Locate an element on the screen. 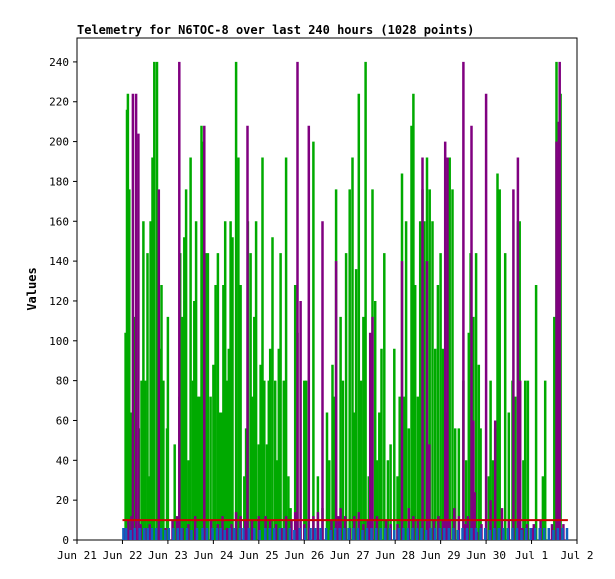  y-tick-label-180: 180 is located at coordinates (59, 181).